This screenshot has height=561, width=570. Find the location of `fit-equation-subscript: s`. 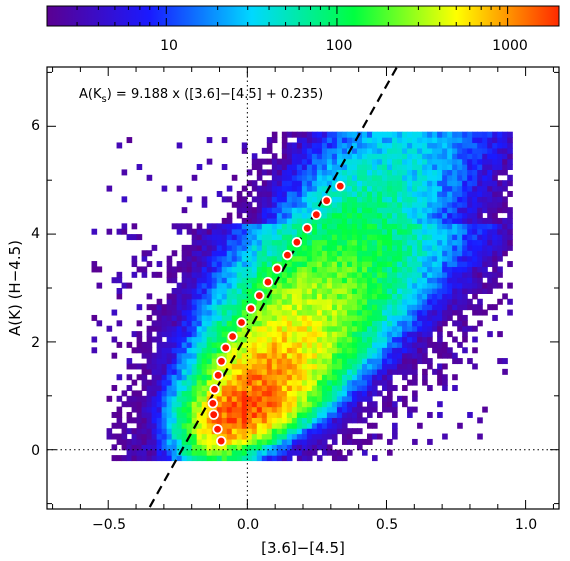

fit-equation-subscript: s is located at coordinates (104, 99).